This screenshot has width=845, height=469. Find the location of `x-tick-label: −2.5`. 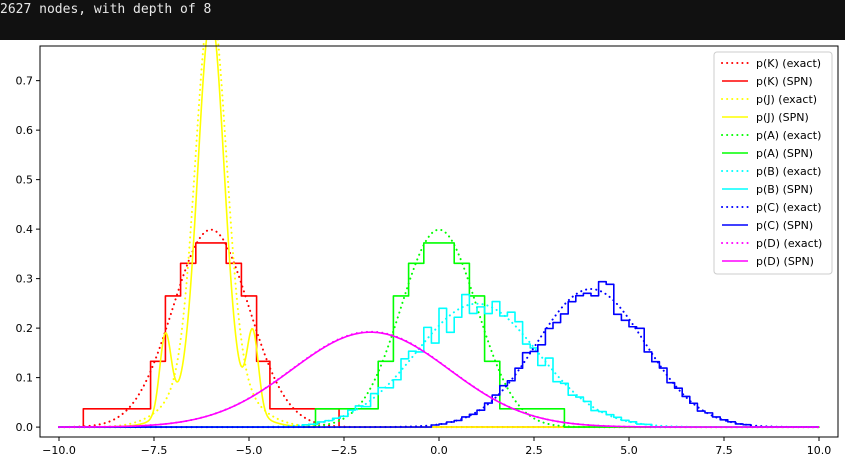

x-tick-label: −2.5 is located at coordinates (344, 450).